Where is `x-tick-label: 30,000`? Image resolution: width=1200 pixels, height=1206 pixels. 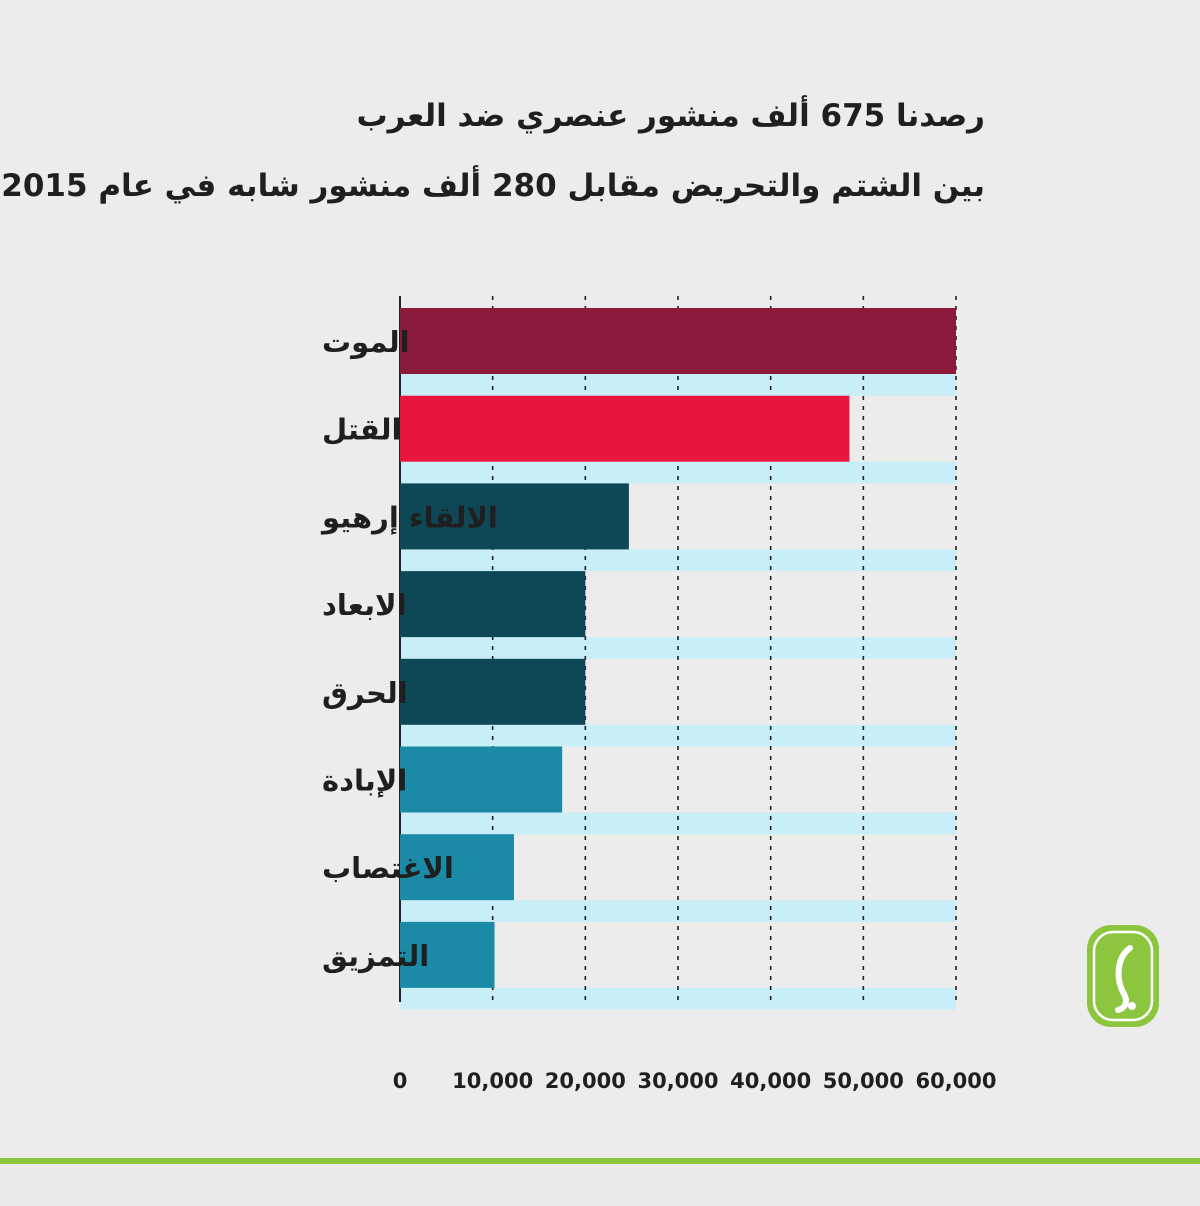
x-tick-label: 30,000 is located at coordinates (677, 1081).